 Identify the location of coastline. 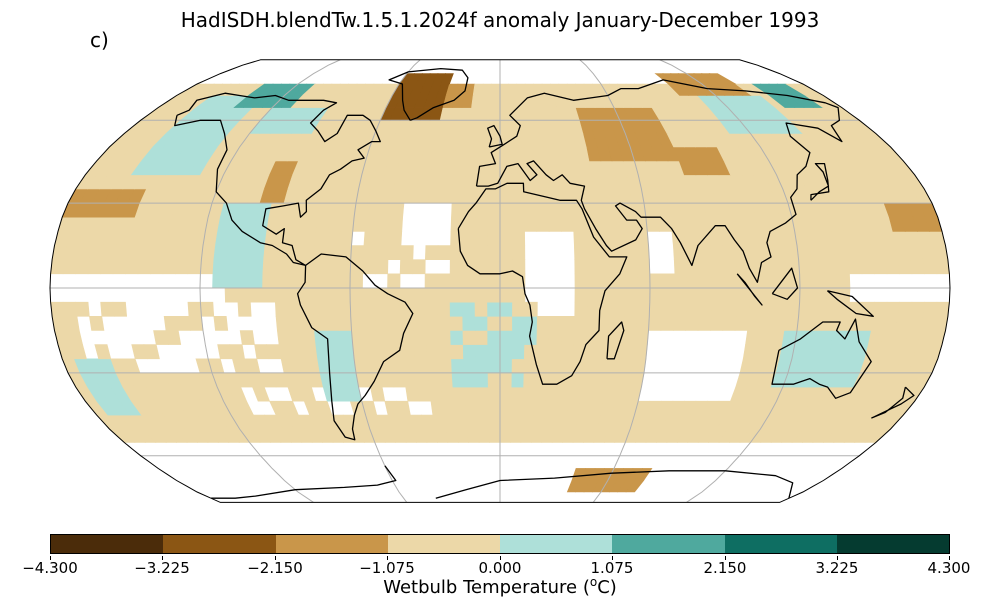
(850, 303).